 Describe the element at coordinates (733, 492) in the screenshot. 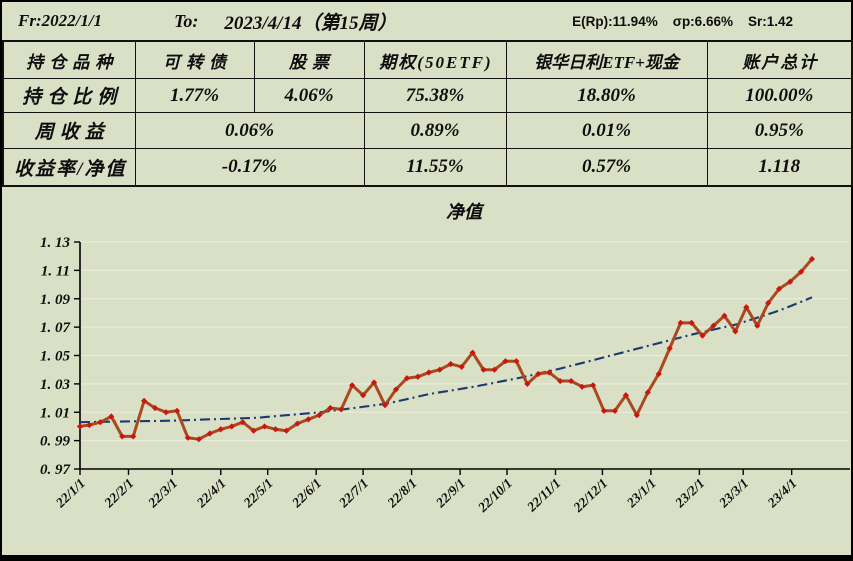

I see `x-tick-label: 23/3/1` at that location.